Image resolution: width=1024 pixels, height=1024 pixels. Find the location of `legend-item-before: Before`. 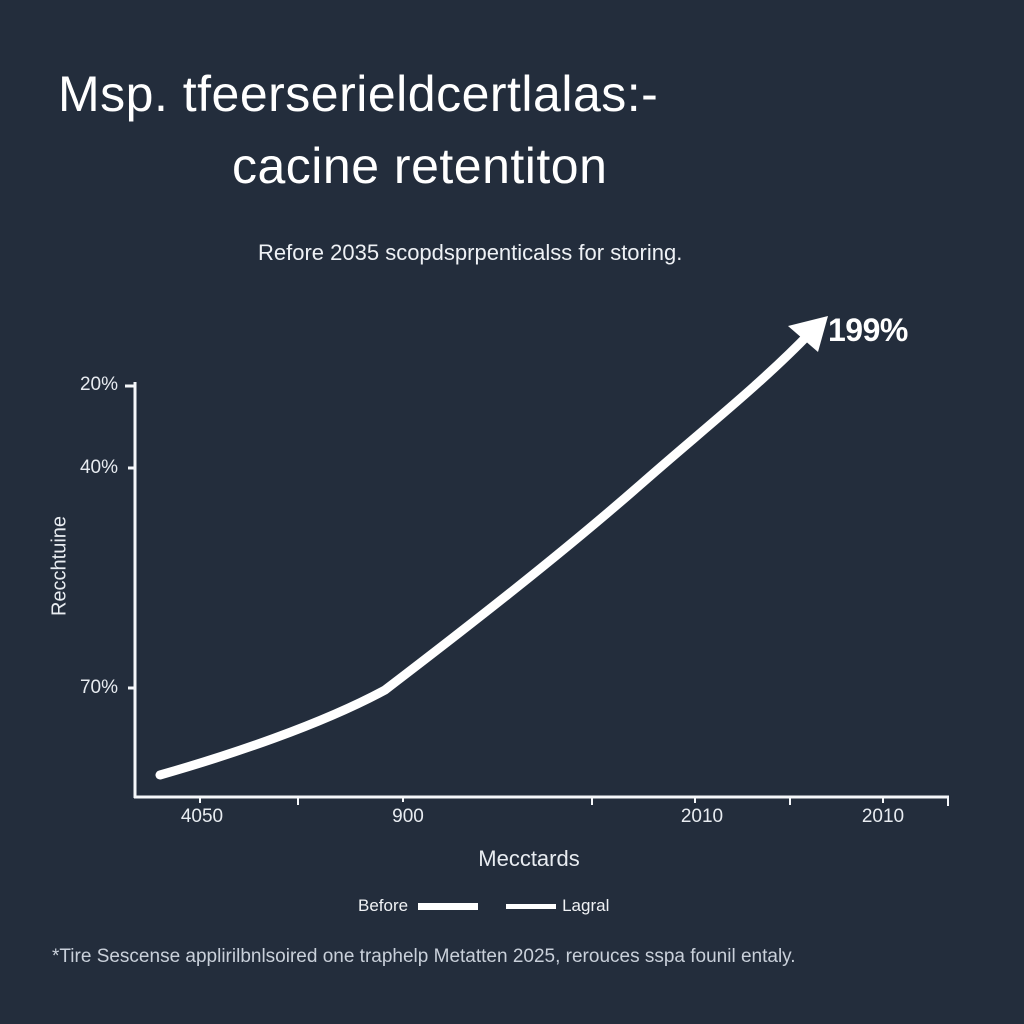

legend-item-before: Before is located at coordinates (418, 906).